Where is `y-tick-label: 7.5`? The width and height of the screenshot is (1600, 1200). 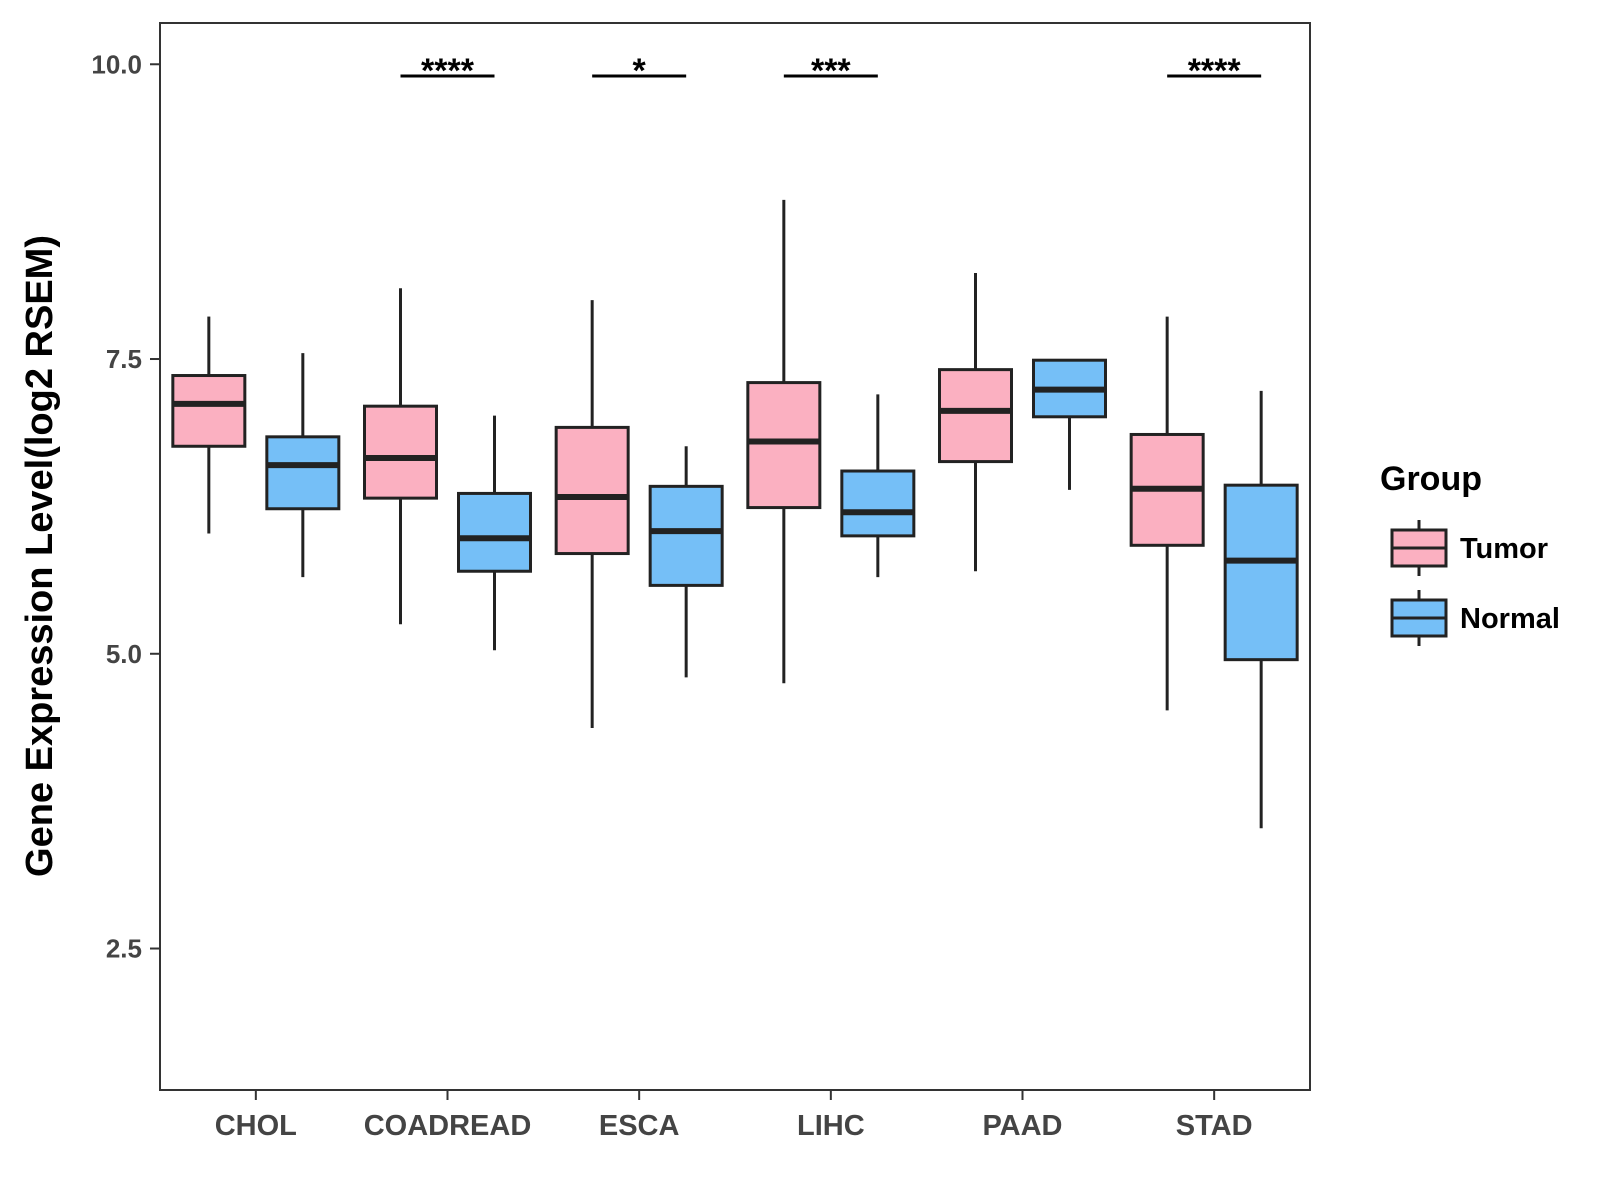
y-tick-label: 7.5 is located at coordinates (124, 359).